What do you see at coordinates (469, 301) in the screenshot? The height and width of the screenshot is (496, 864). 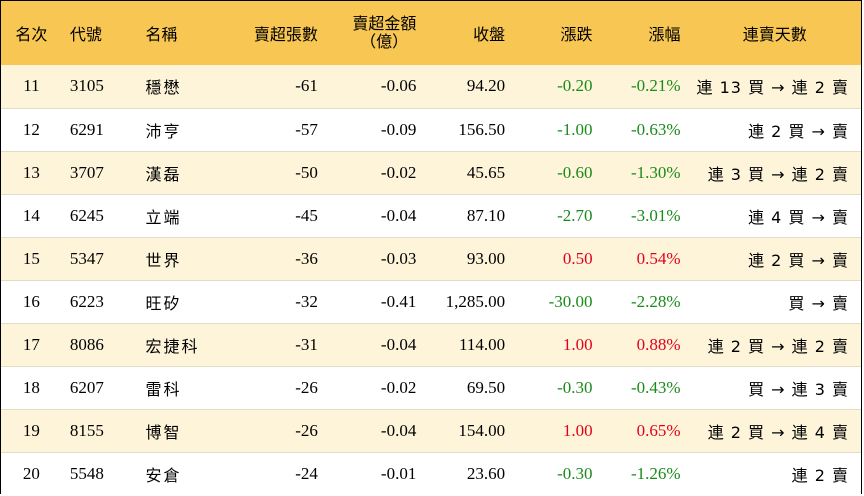 I see `row-close: 1,285.00` at bounding box center [469, 301].